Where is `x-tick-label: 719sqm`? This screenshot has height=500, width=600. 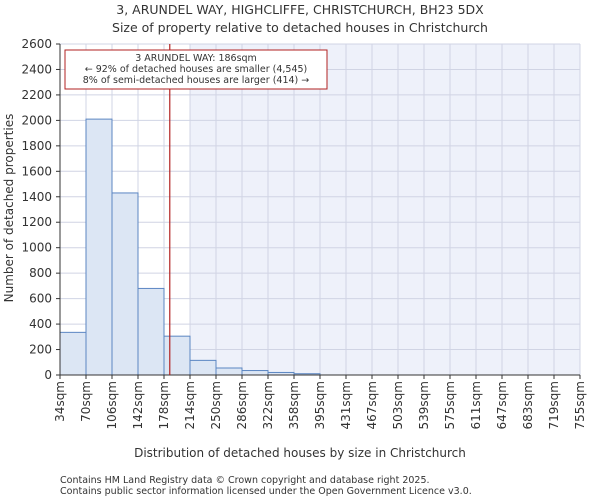 x-tick-label: 719sqm is located at coordinates (554, 405).